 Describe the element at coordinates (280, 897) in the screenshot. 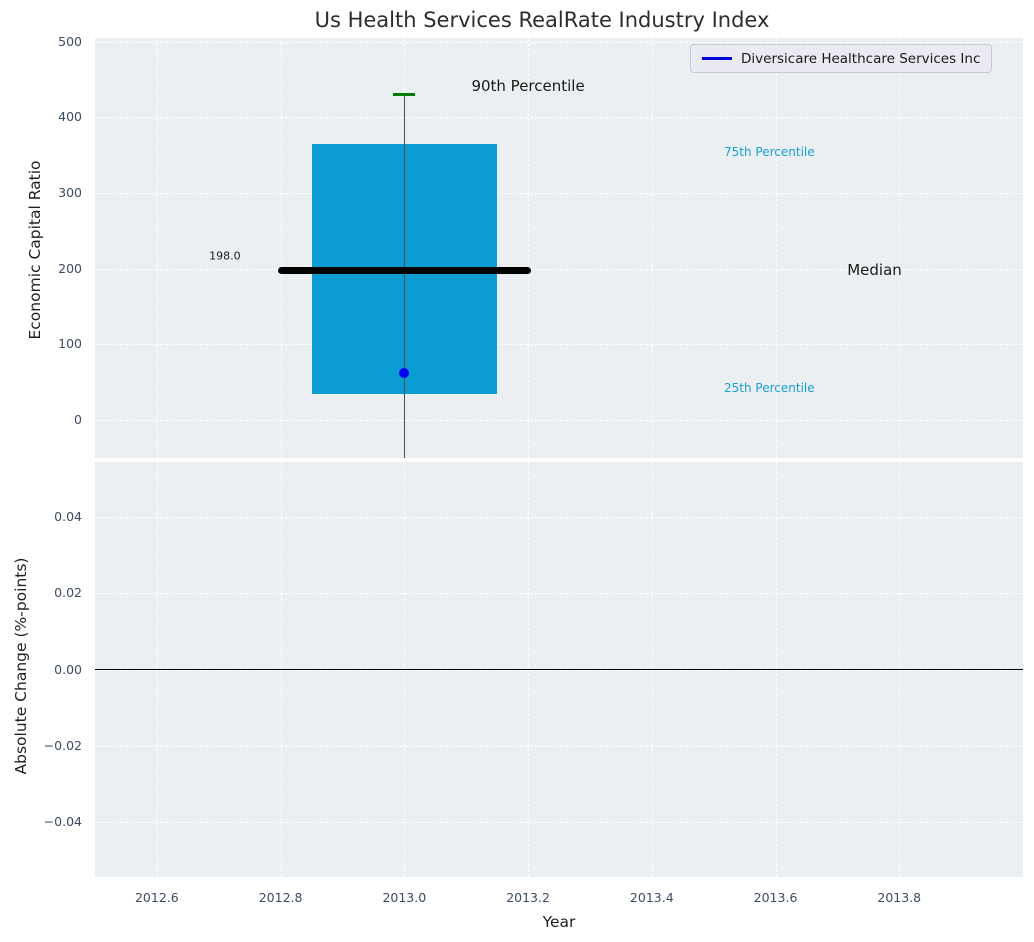

I see `xtick-label: 2012.8` at that location.